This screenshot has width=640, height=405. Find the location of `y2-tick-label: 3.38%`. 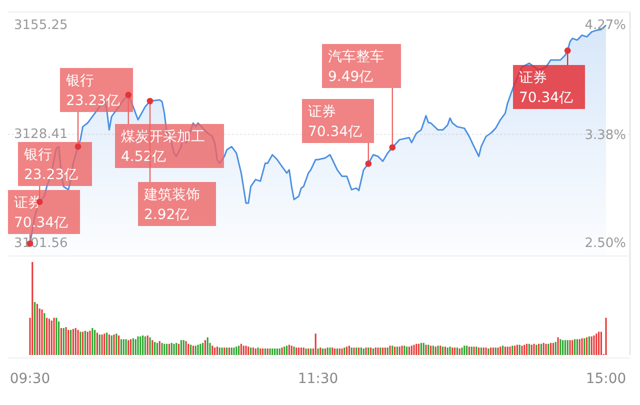

y2-tick-label: 3.38% is located at coordinates (605, 135).